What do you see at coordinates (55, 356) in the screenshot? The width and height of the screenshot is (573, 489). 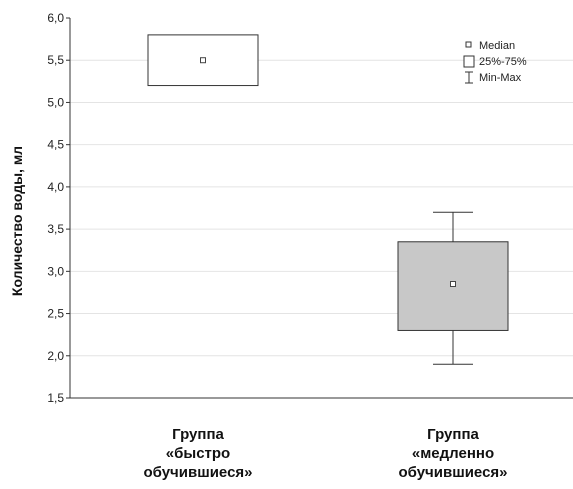 I see `y-tick-label: 2,0` at bounding box center [55, 356].